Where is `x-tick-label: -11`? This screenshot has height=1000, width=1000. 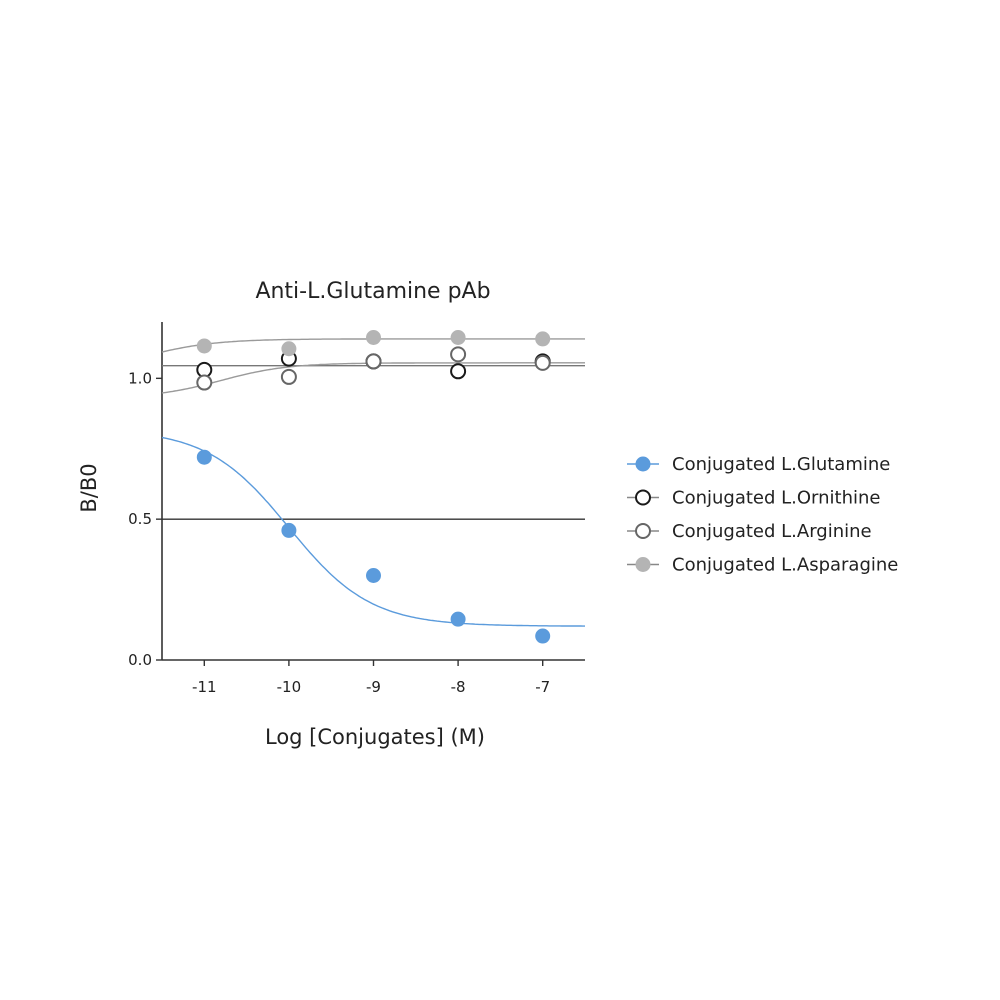
x-tick-label: -11 is located at coordinates (204, 687).